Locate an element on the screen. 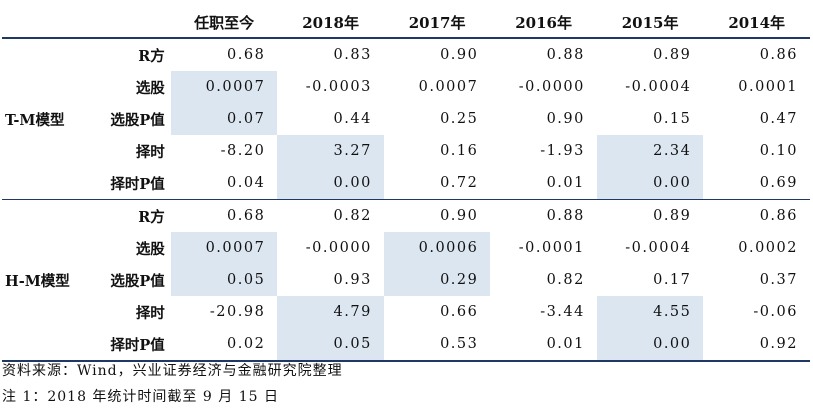  value-cell: -8.20 is located at coordinates (243, 151).